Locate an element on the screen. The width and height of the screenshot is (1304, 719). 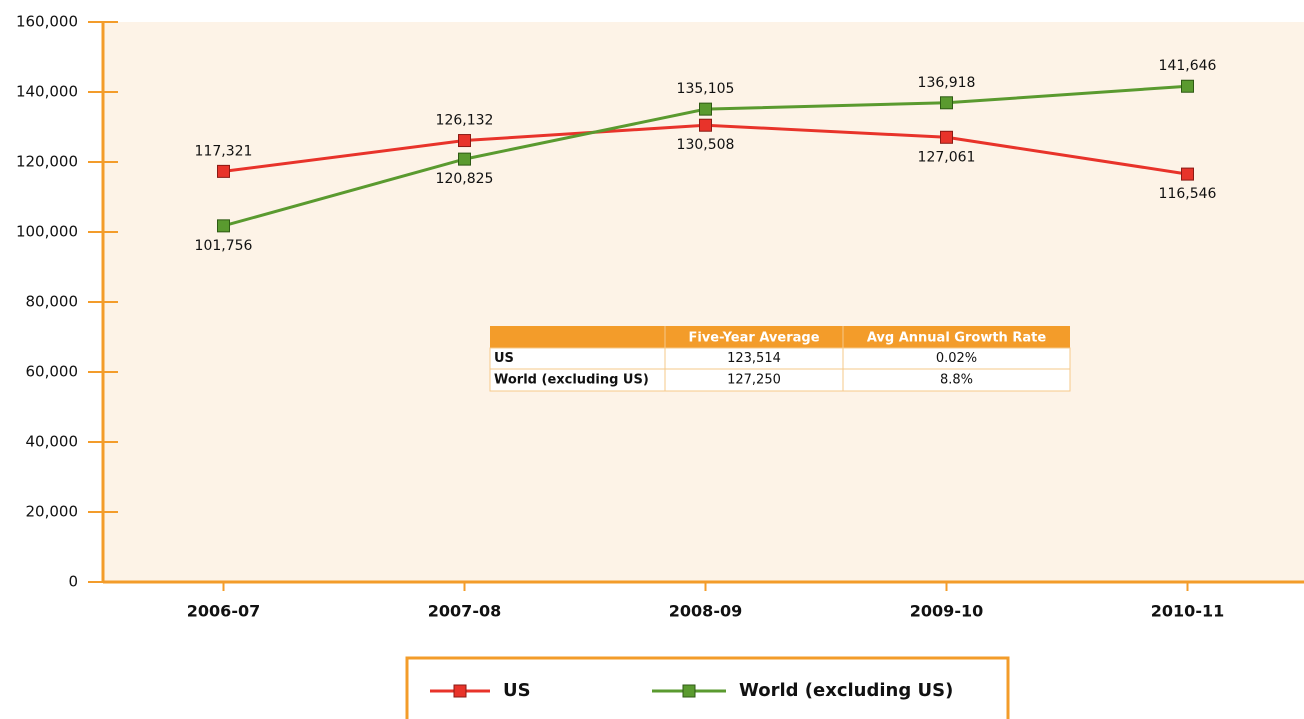
x-tick-label: 2007-08 is located at coordinates (464, 611).